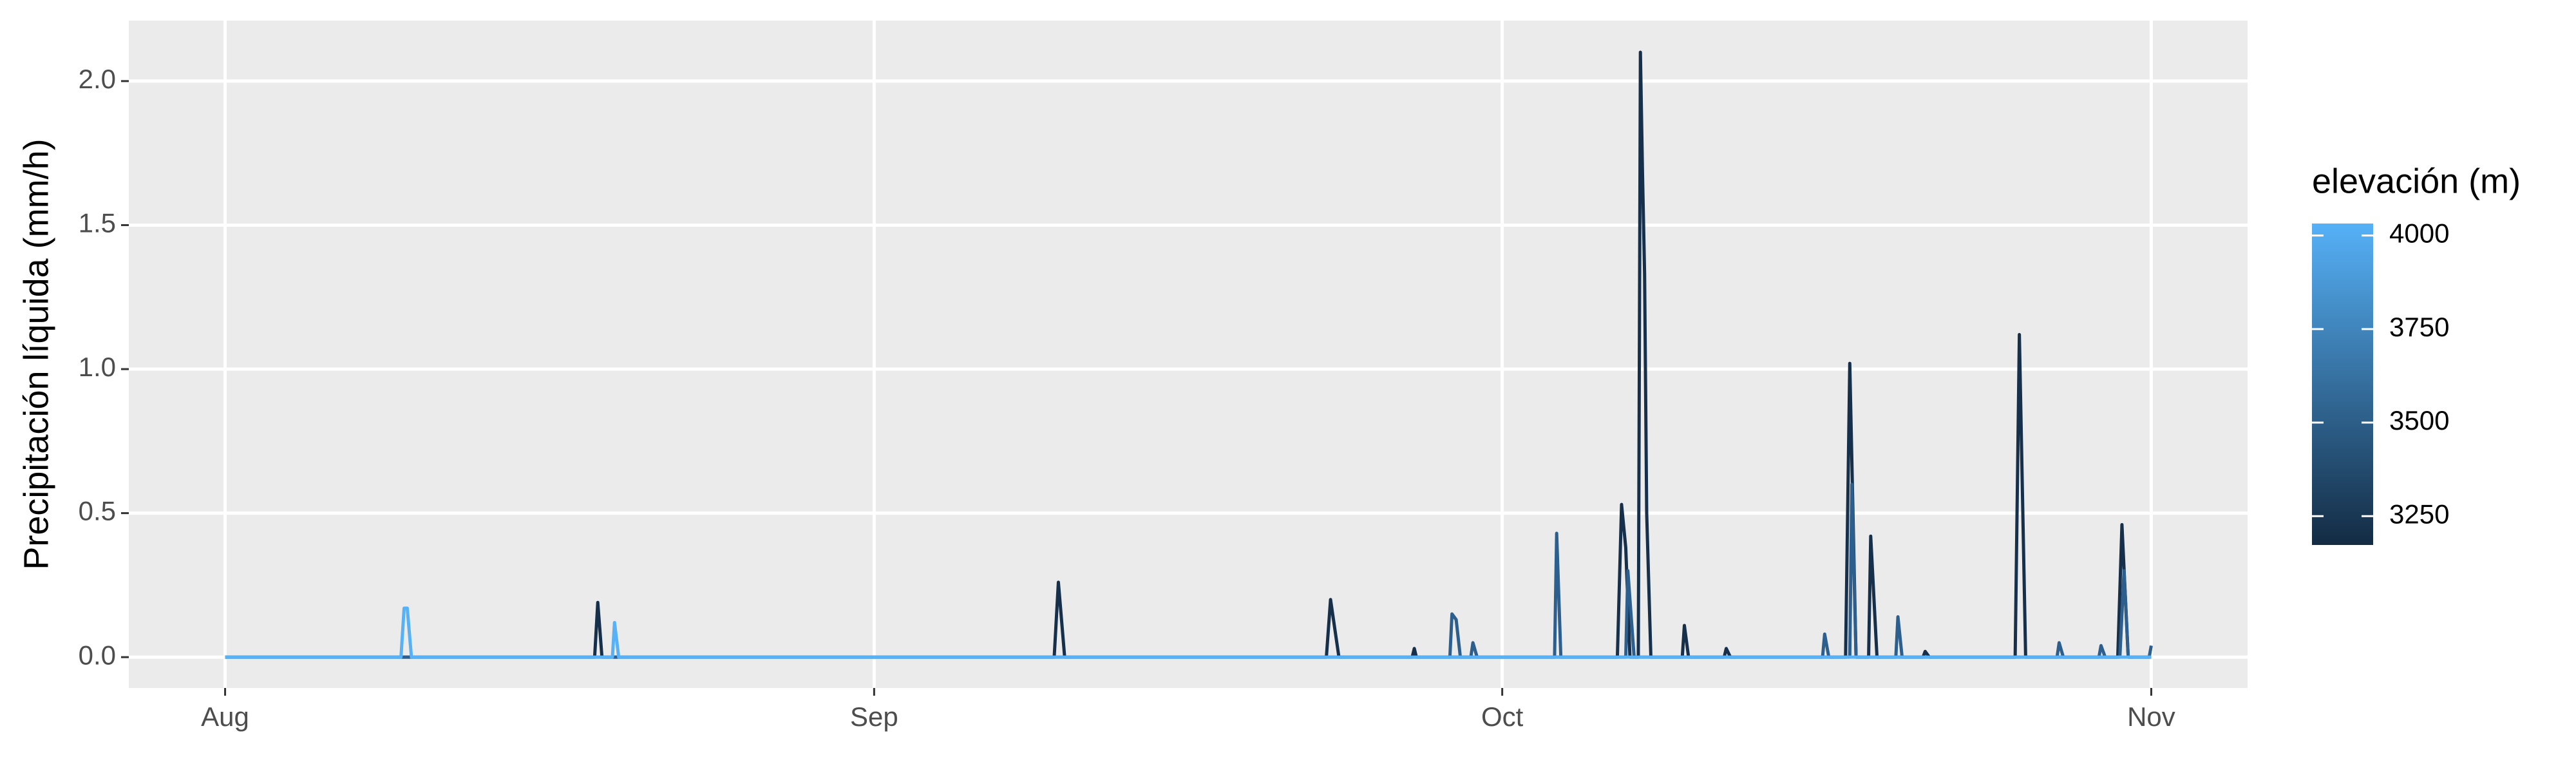 Image resolution: width=2576 pixels, height=773 pixels. I want to click on y-axis-label: Precipitación líquida (mm/h), so click(36, 353).